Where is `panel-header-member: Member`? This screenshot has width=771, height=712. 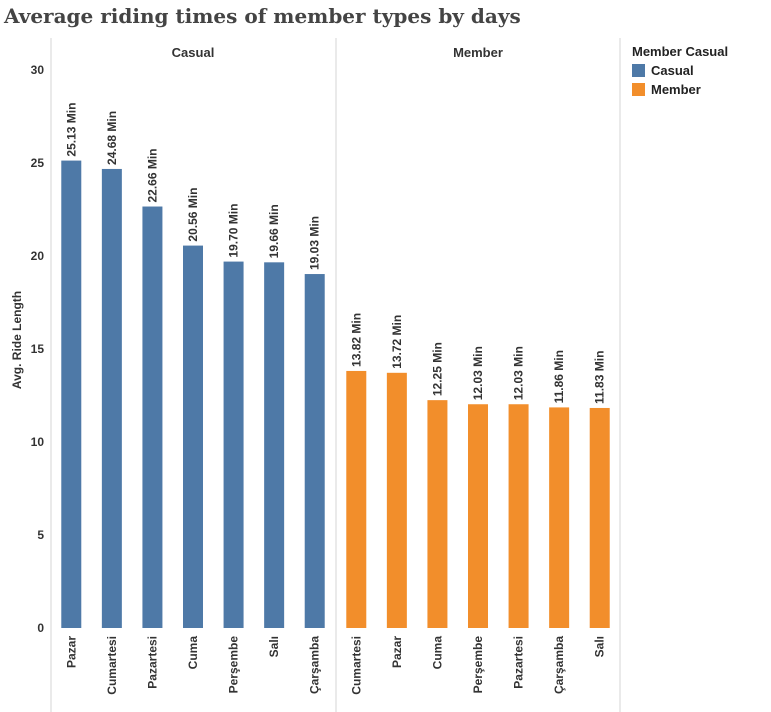
panel-header-member: Member is located at coordinates (478, 52).